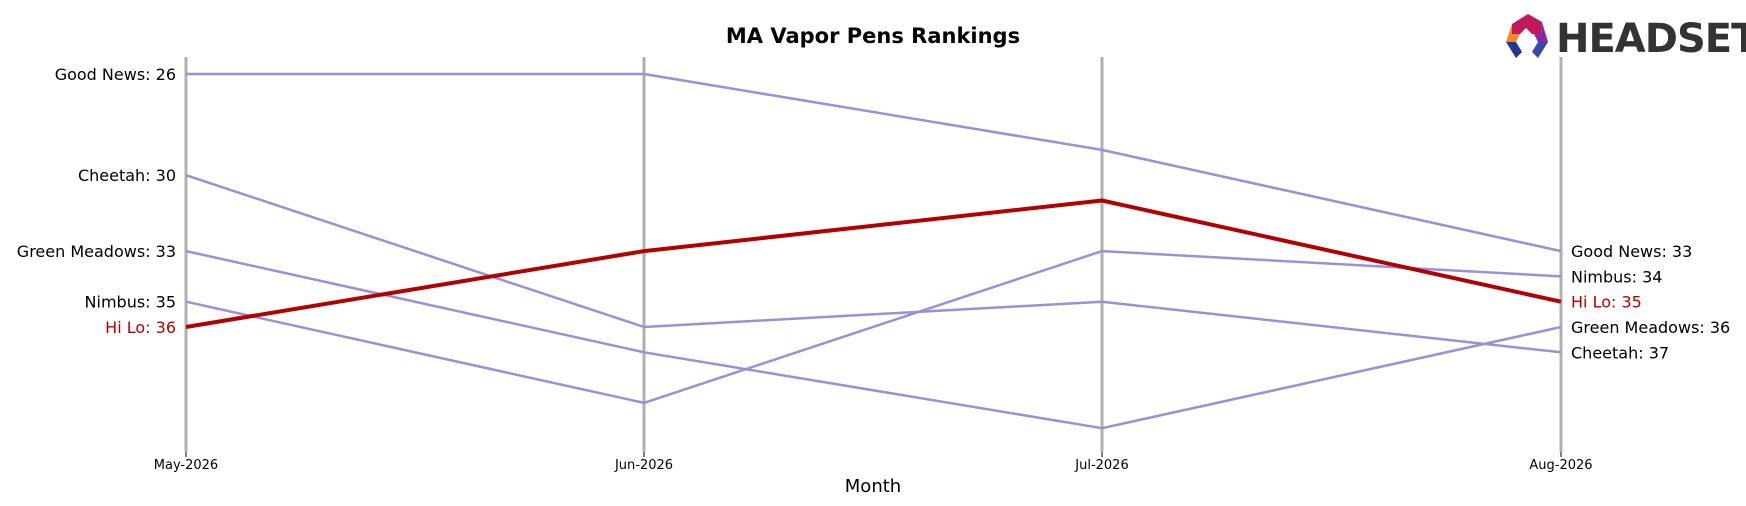 The image size is (1746, 506). What do you see at coordinates (1616, 276) in the screenshot?
I see `end-label-nimbus: Nimbus: 34` at bounding box center [1616, 276].